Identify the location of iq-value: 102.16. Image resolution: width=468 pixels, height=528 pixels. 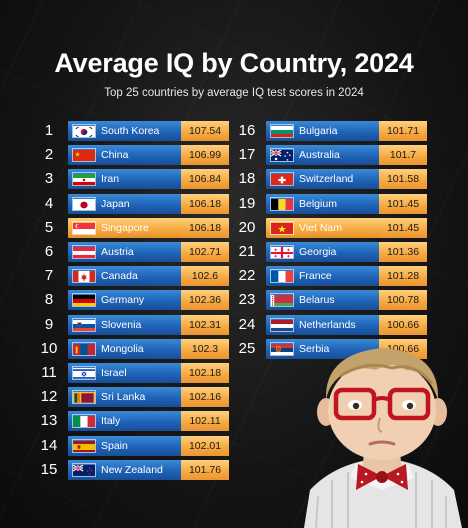
(205, 397).